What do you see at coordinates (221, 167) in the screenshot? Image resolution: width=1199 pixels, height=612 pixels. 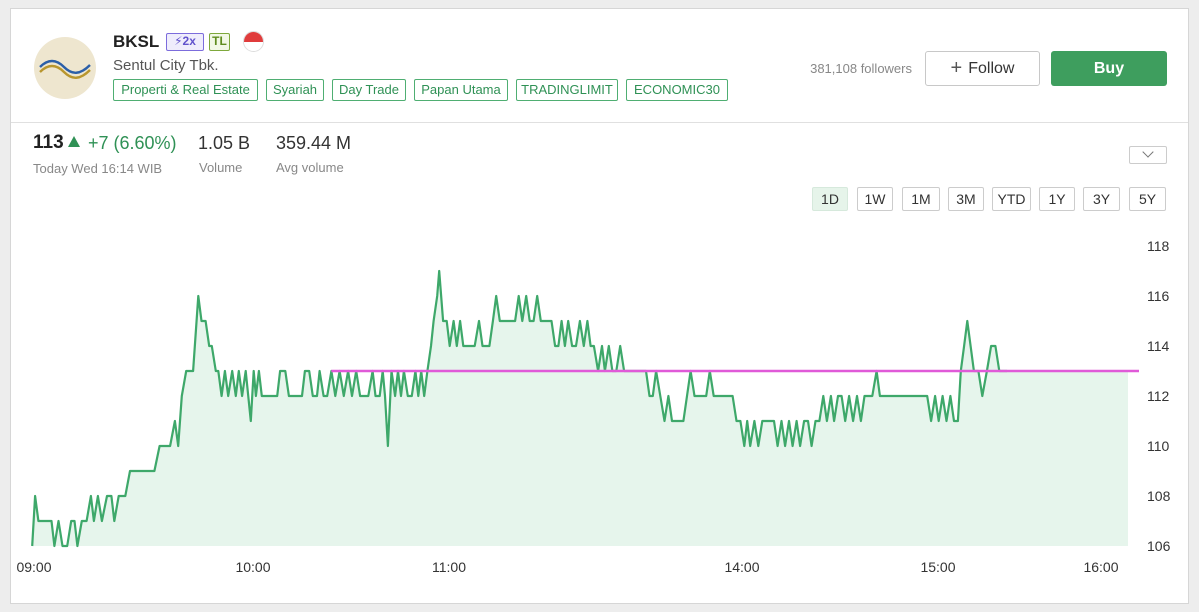 I see `volume-label: Volume` at bounding box center [221, 167].